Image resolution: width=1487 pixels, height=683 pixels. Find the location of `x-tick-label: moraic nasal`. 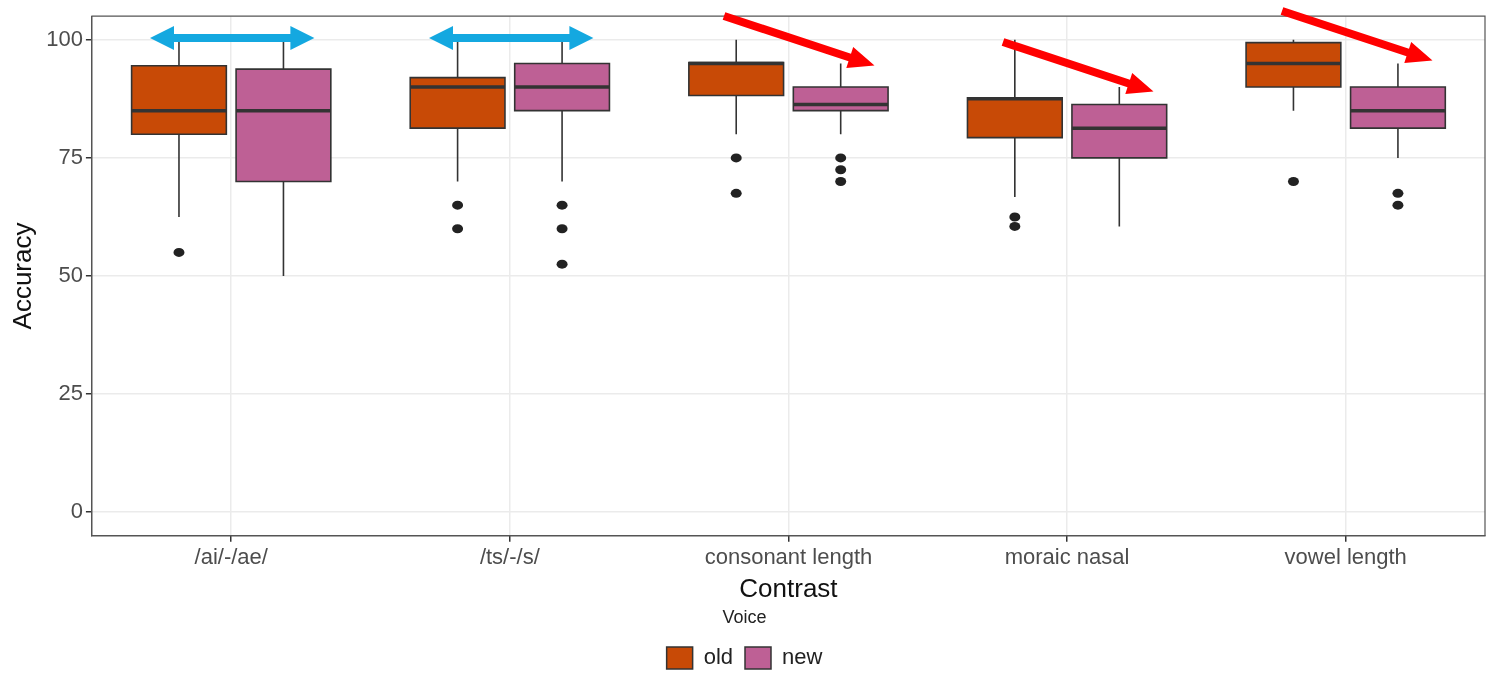

x-tick-label: moraic nasal is located at coordinates (1067, 557).